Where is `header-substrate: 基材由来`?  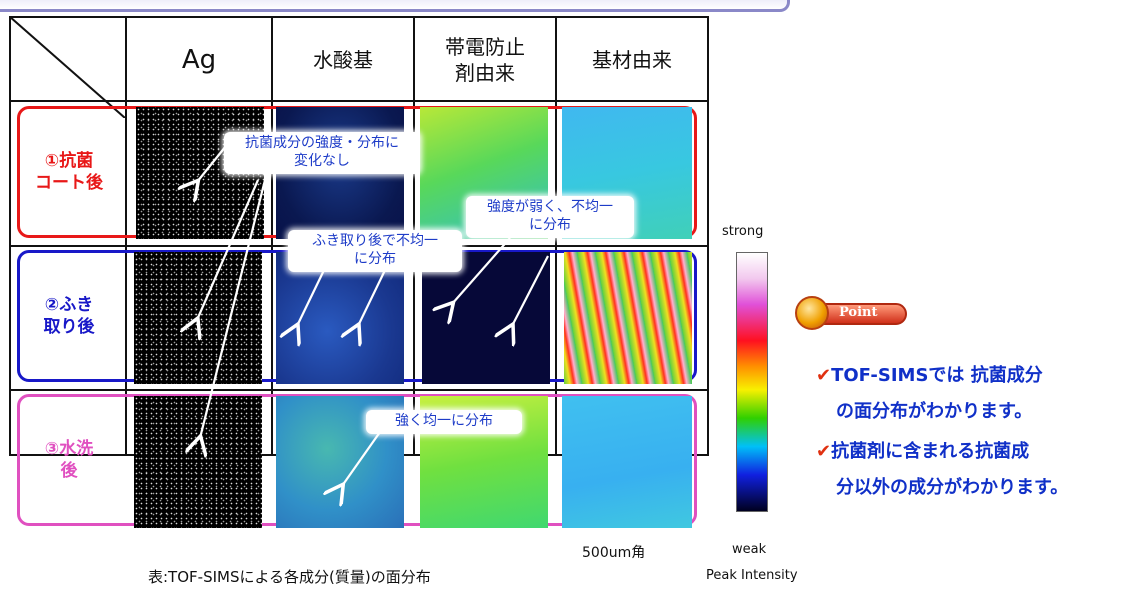 header-substrate: 基材由来 is located at coordinates (632, 60).